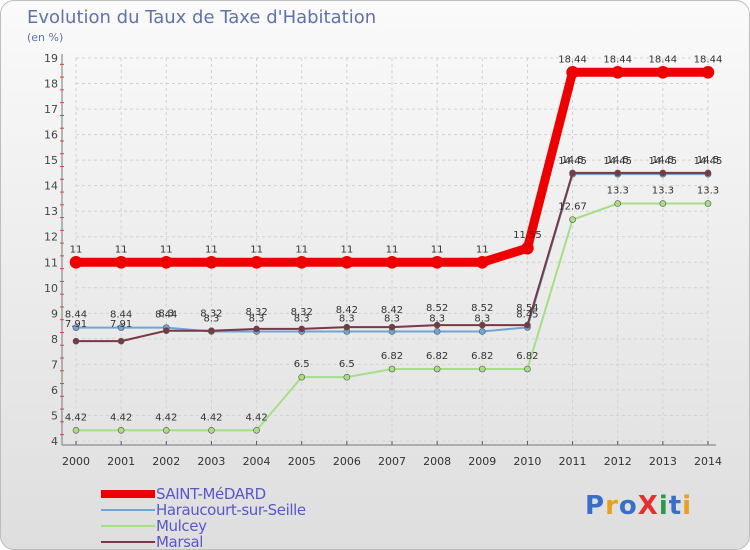 Image resolution: width=750 pixels, height=550 pixels. I want to click on logo-letter: t, so click(675, 506).